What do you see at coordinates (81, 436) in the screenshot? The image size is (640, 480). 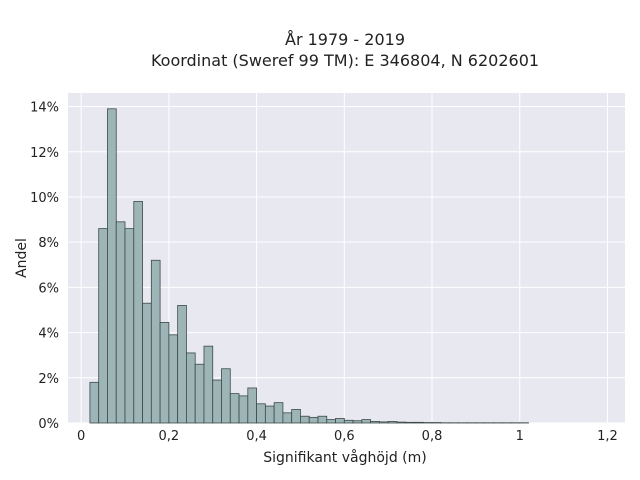 I see `x-tick-label-0: 0` at bounding box center [81, 436].